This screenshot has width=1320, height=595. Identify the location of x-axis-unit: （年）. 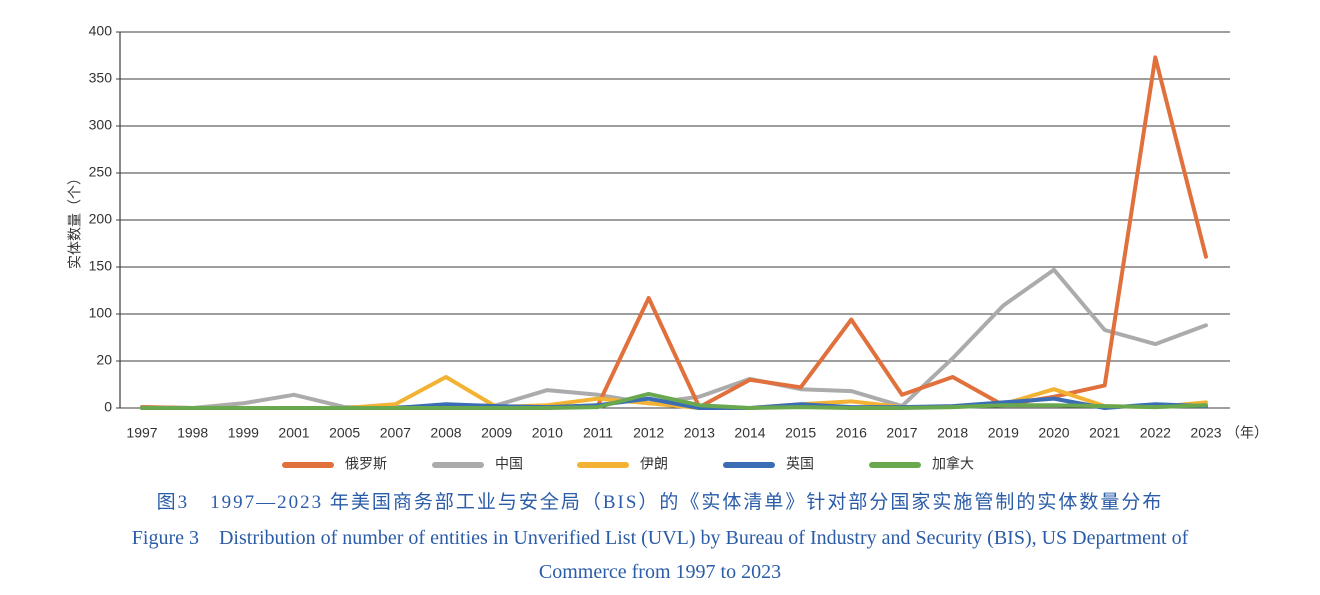
(1247, 433).